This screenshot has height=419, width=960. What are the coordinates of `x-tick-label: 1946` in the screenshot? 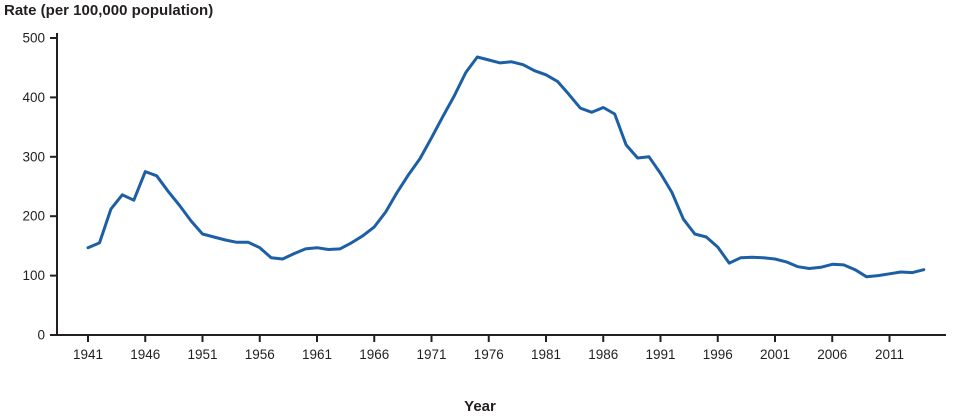 It's located at (145, 354).